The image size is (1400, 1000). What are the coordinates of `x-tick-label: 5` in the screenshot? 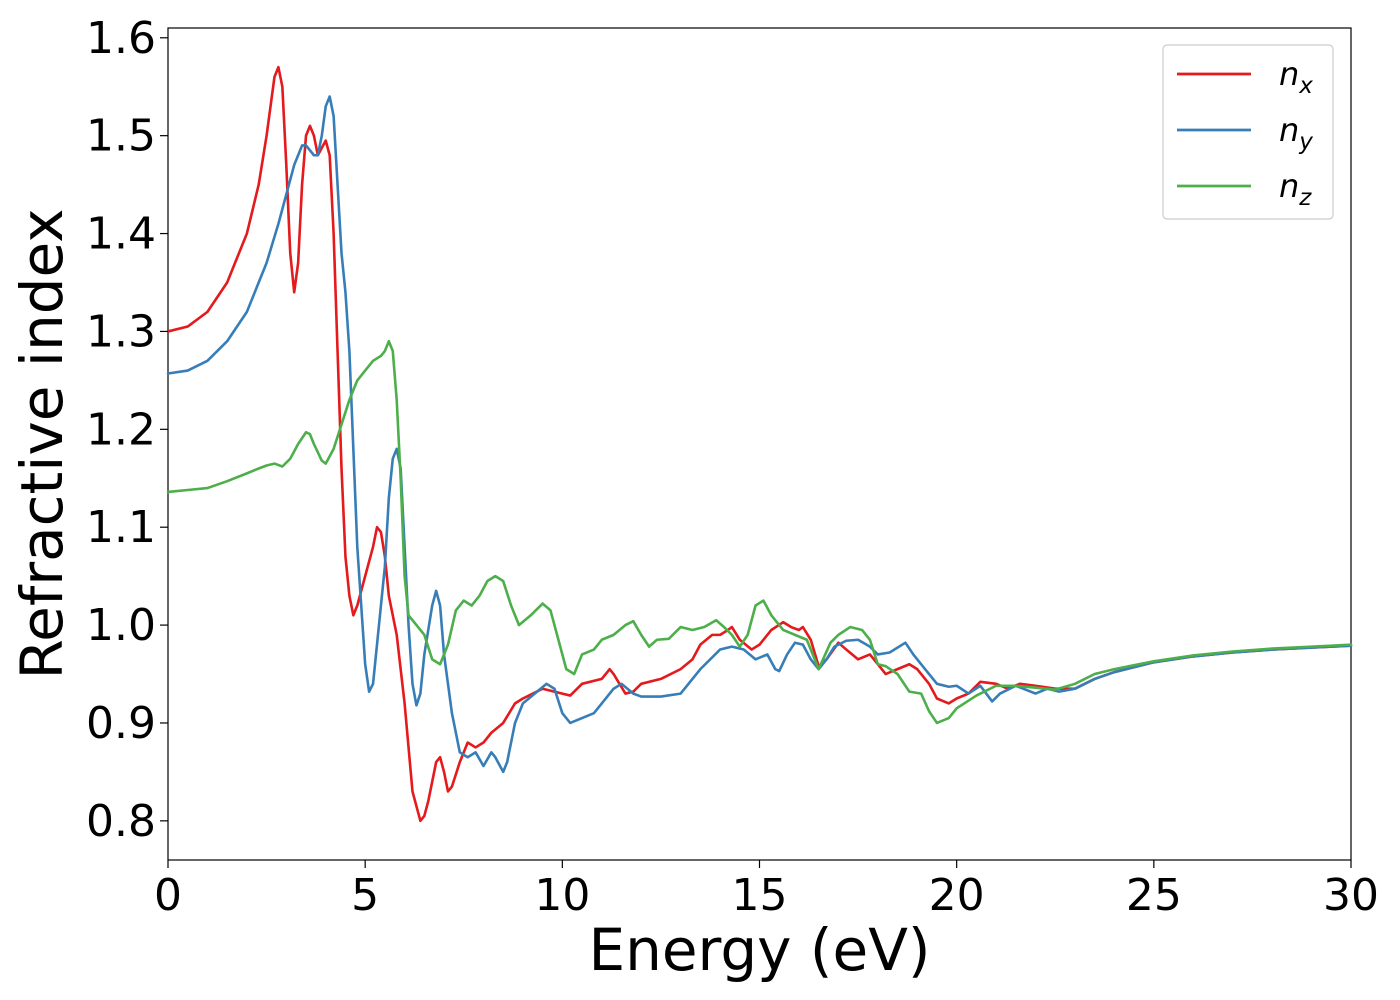 It's located at (365, 895).